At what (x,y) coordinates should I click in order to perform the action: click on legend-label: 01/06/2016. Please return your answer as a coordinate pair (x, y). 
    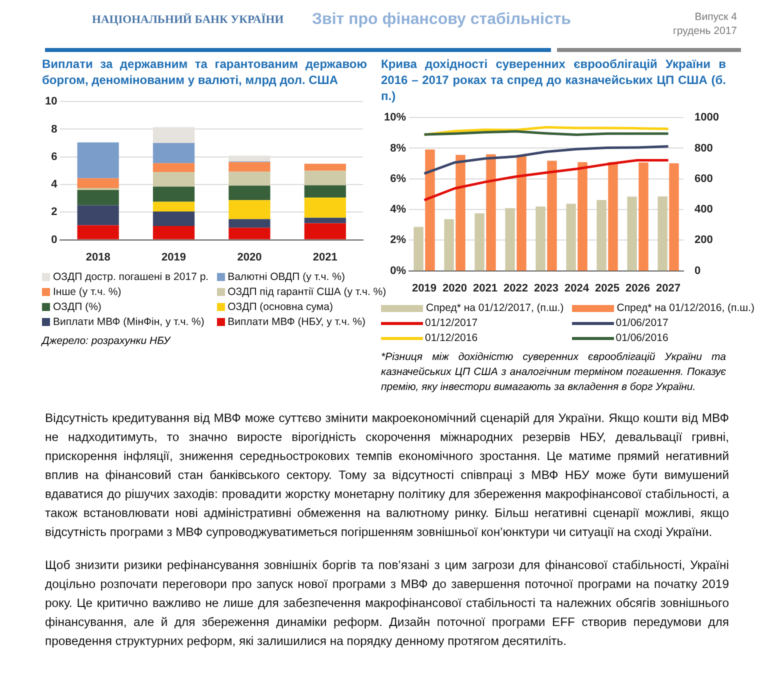
    Looking at the image, I should click on (642, 338).